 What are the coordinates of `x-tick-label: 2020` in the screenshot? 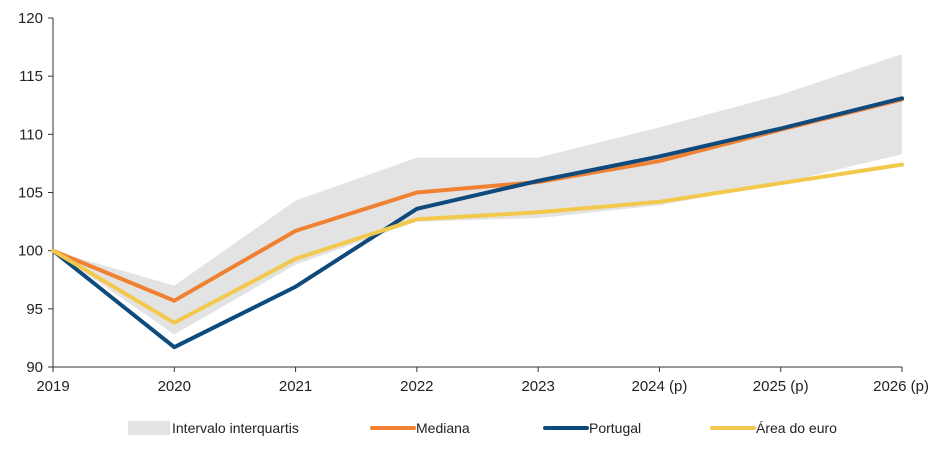 It's located at (174, 386).